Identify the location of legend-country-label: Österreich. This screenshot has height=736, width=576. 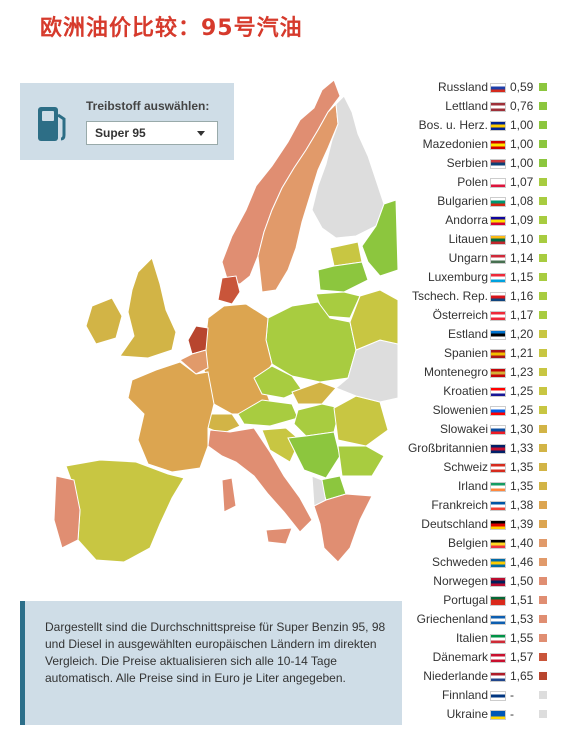
(460, 315).